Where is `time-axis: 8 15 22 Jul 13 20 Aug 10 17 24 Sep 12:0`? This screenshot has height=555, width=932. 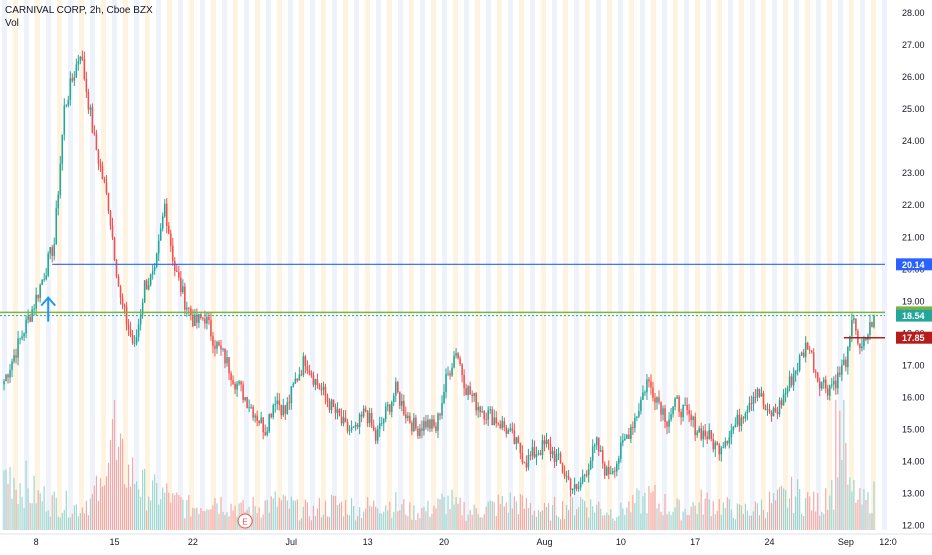
time-axis: 8 15 22 Jul 13 20 Aug 10 17 24 Sep 12:0 is located at coordinates (466, 540).